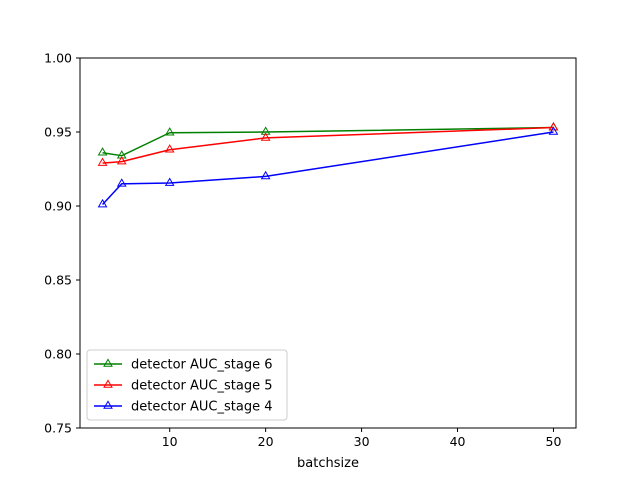  Describe the element at coordinates (58, 280) in the screenshot. I see `y-tick-label: 0.85` at that location.